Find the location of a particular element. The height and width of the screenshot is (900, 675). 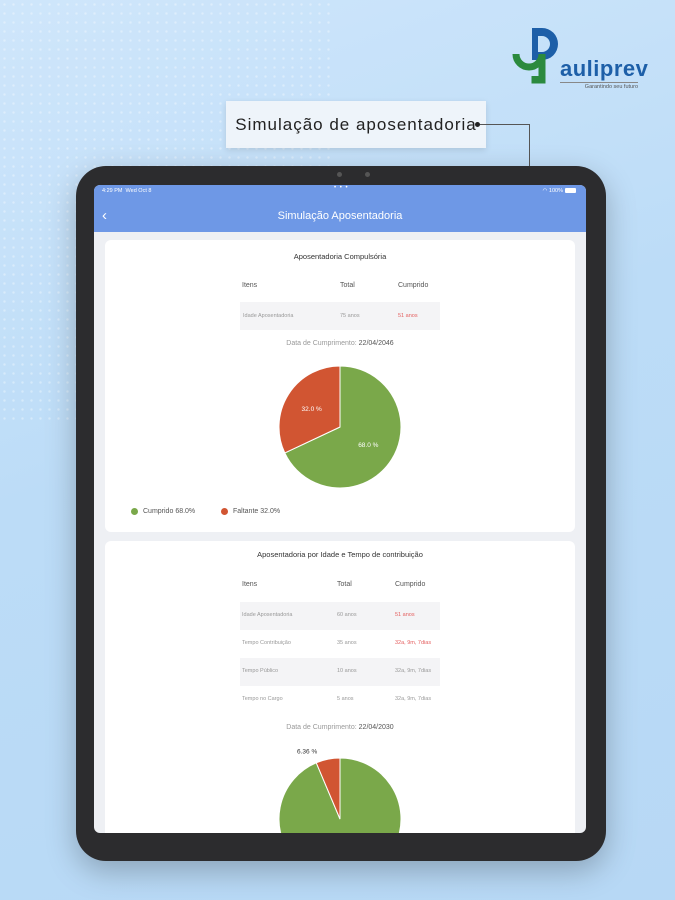

legend-dot-red-icon is located at coordinates (224, 511).